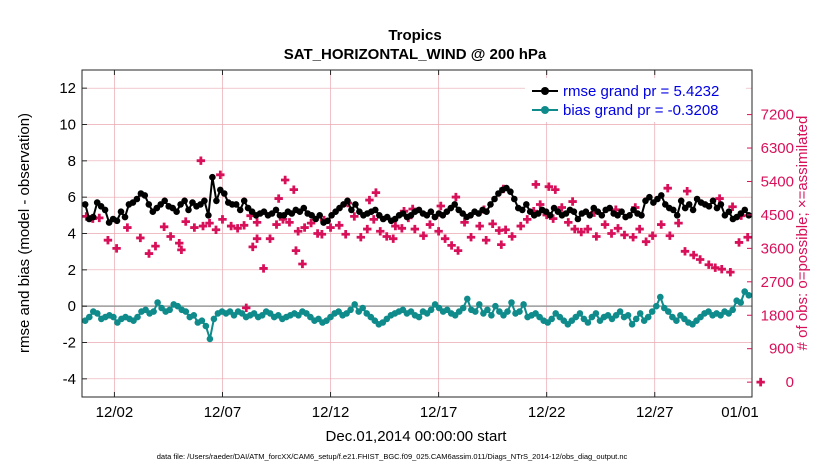  What do you see at coordinates (777, 215) in the screenshot?
I see `right-tick-label: 4500` at bounding box center [777, 215].